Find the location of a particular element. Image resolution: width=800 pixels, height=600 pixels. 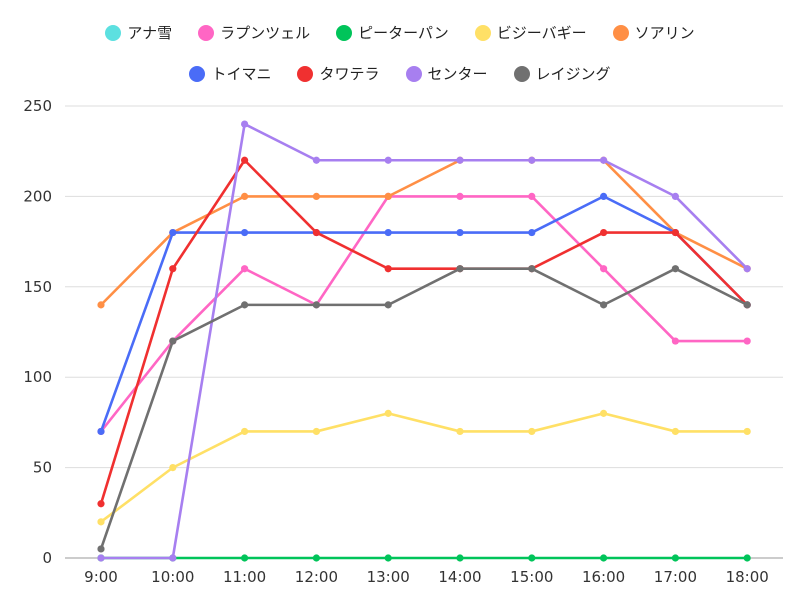

legend-item: ピーターパン is located at coordinates (392, 32).